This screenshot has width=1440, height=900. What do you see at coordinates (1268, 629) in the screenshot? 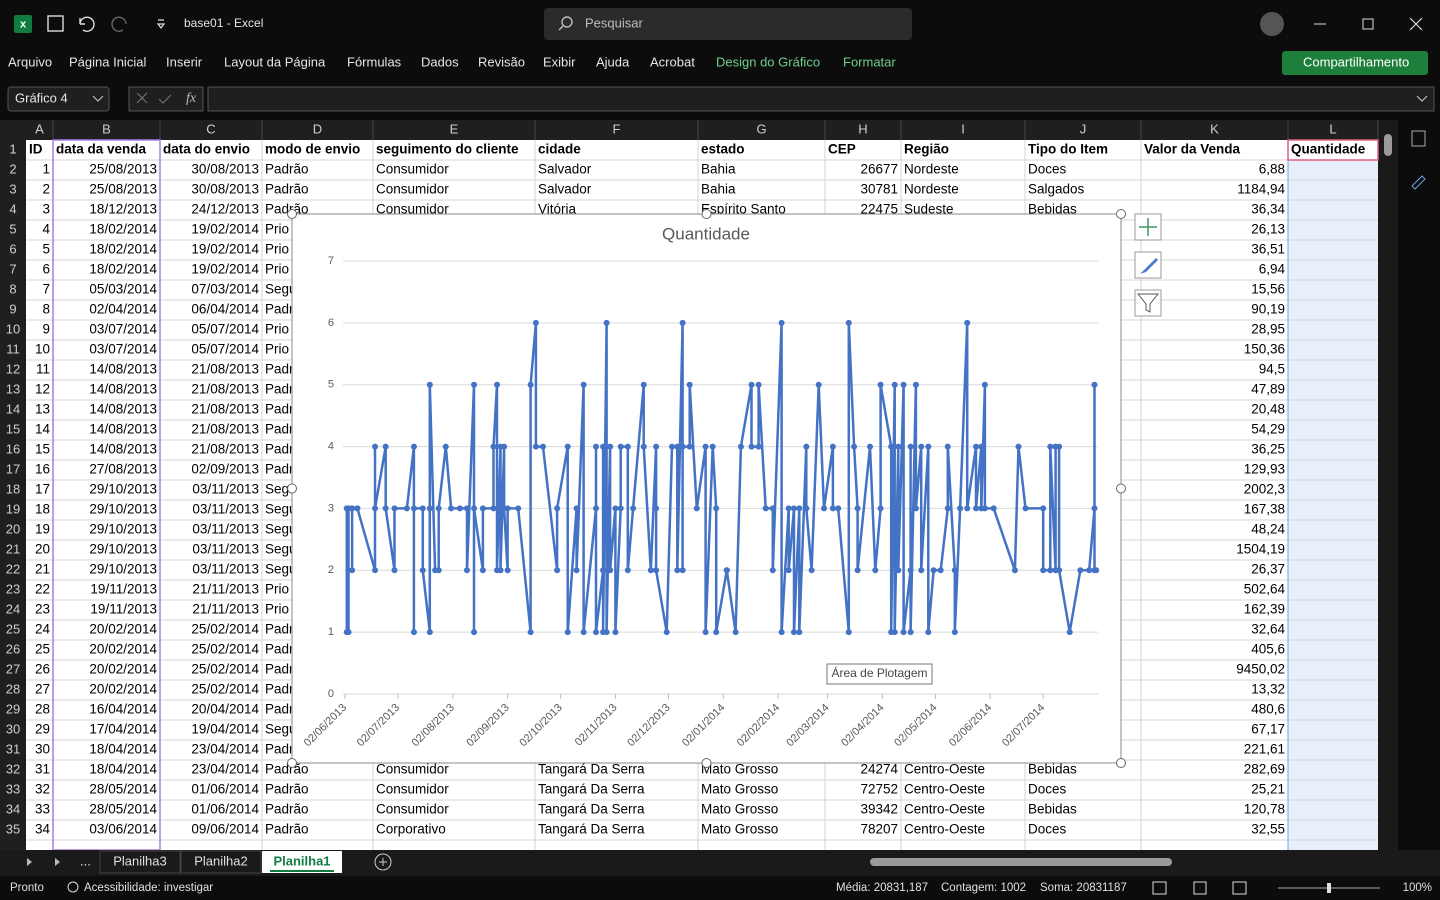
I see `cell: 32,64` at bounding box center [1268, 629].